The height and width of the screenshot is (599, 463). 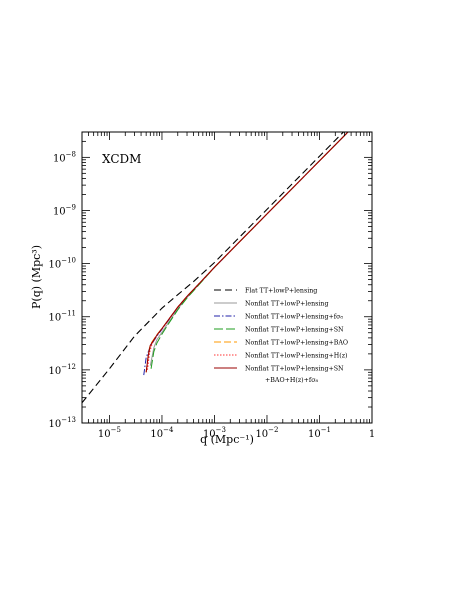 What do you see at coordinates (266, 433) in the screenshot?
I see `x-tick-label: 10⁻²` at bounding box center [266, 433].